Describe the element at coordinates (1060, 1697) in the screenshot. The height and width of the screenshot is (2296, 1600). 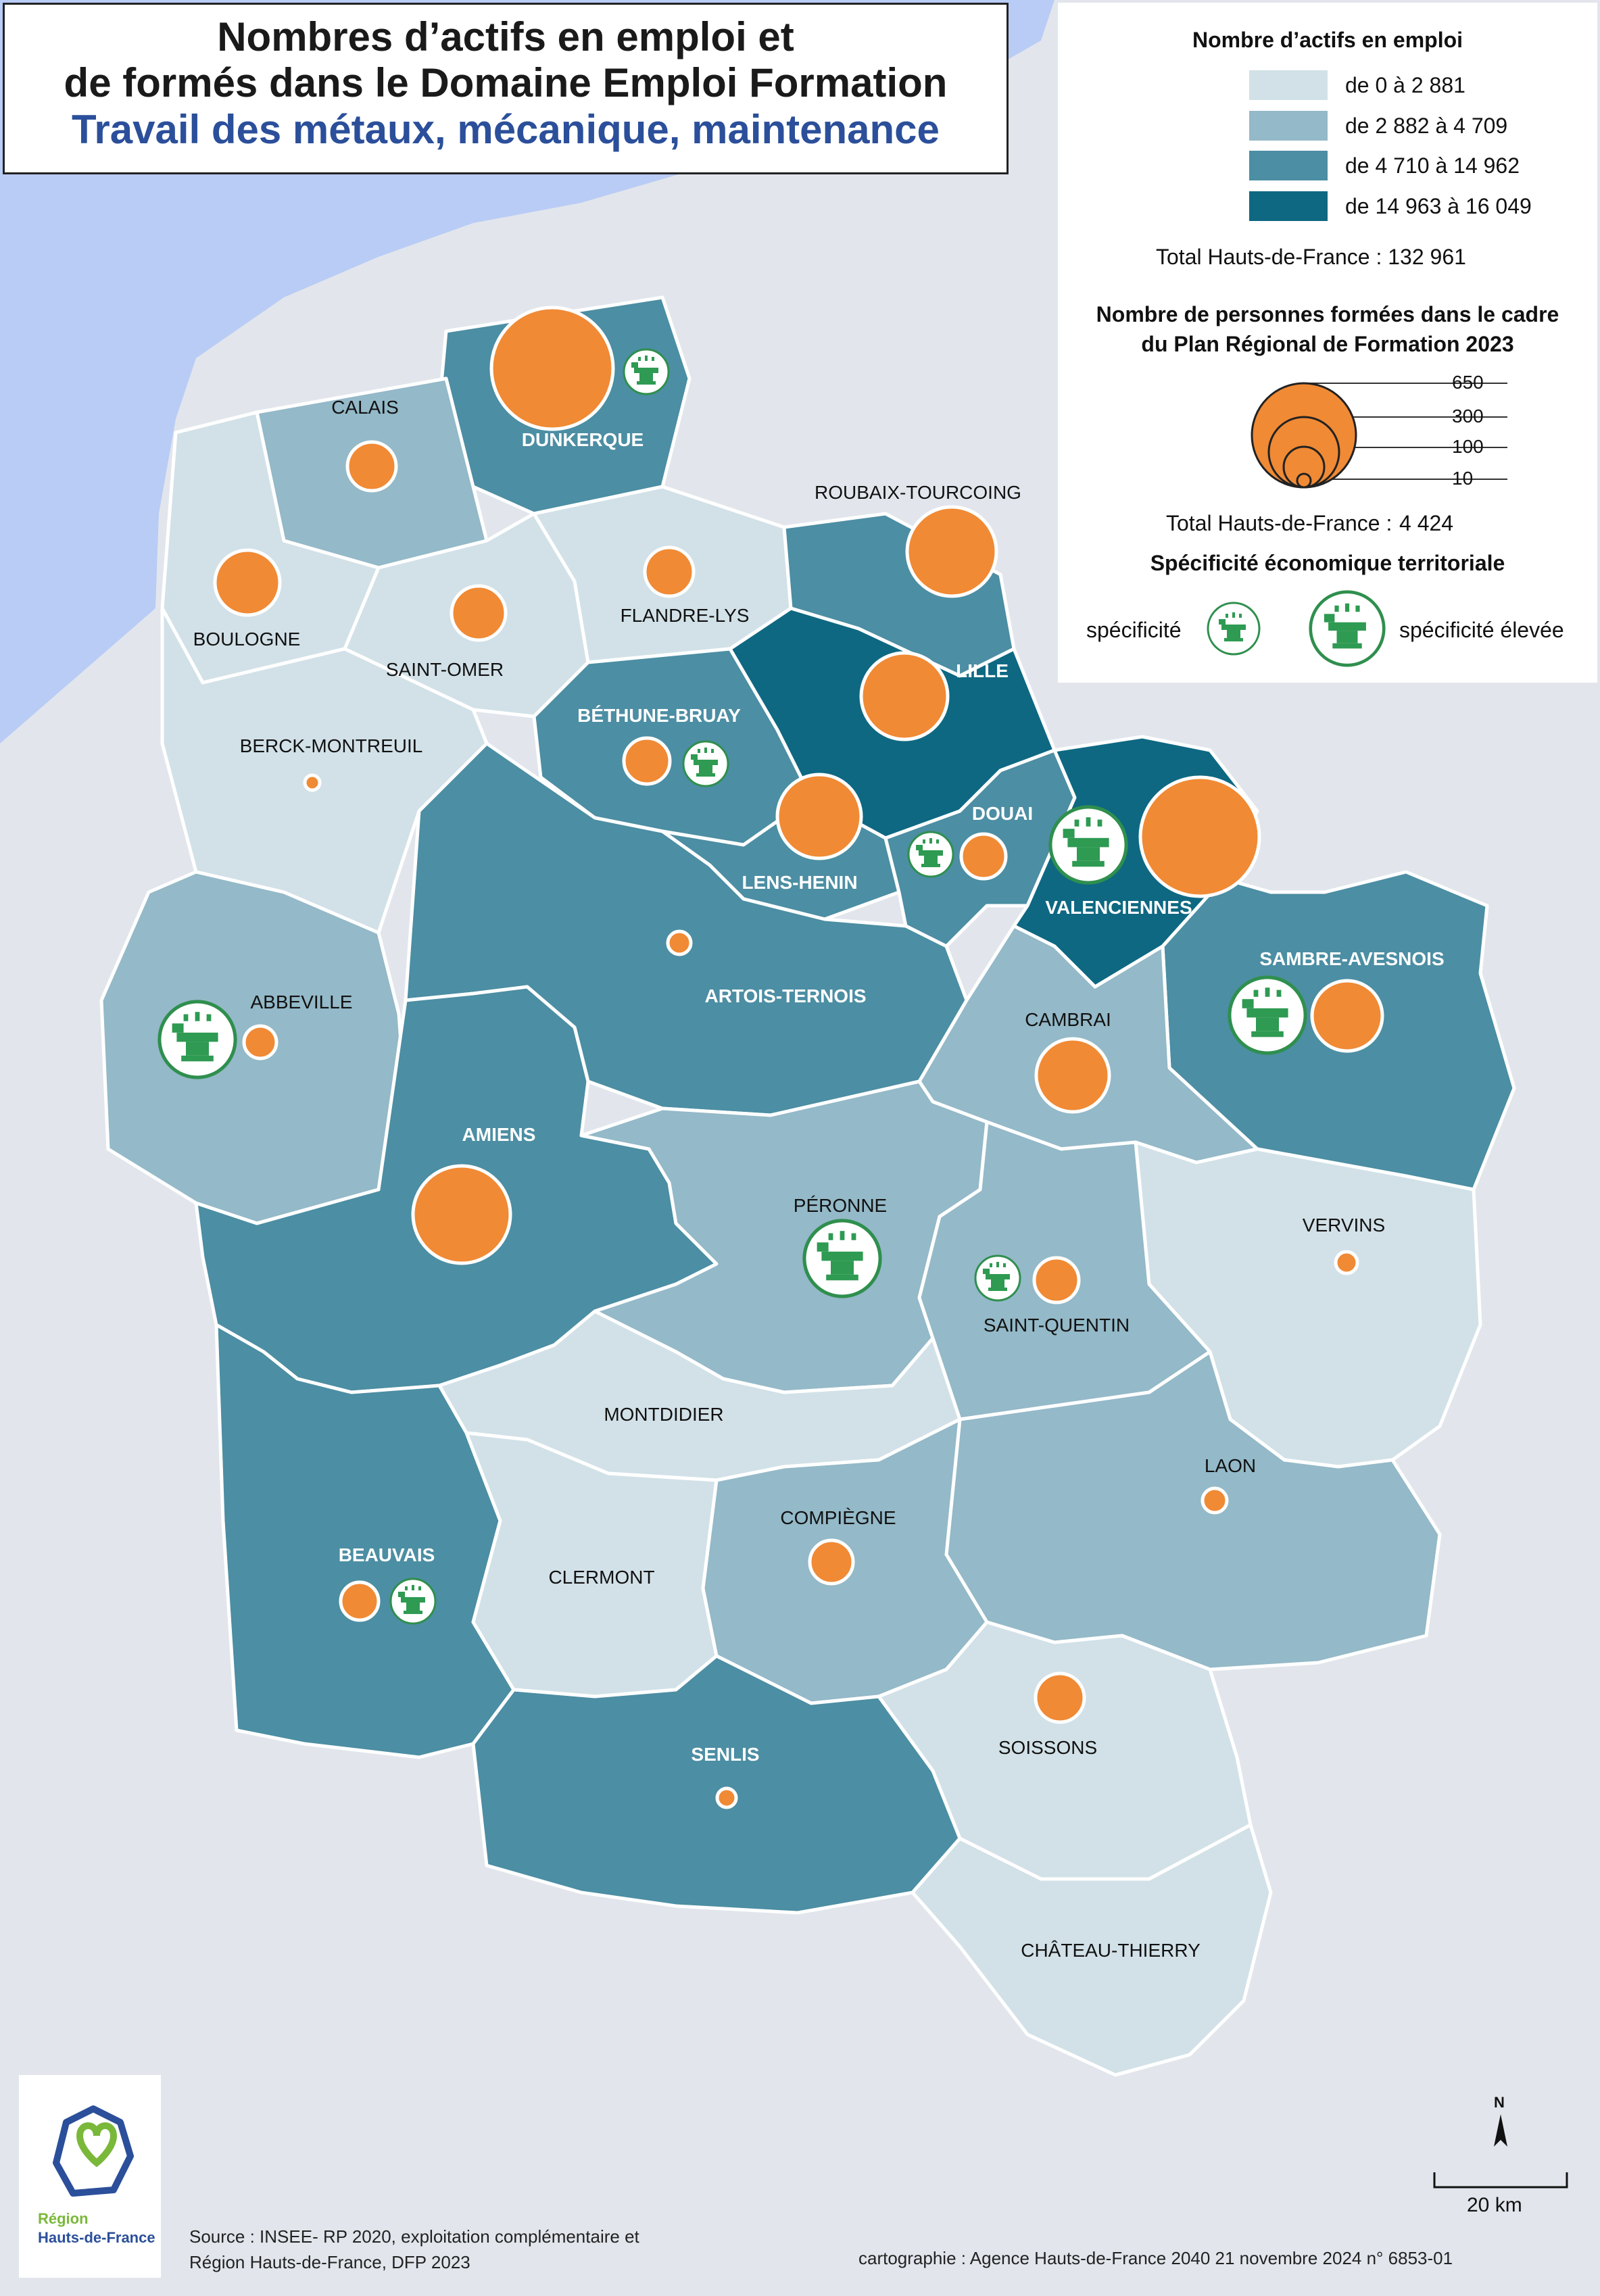
I see `trained-circle-soissons` at that location.